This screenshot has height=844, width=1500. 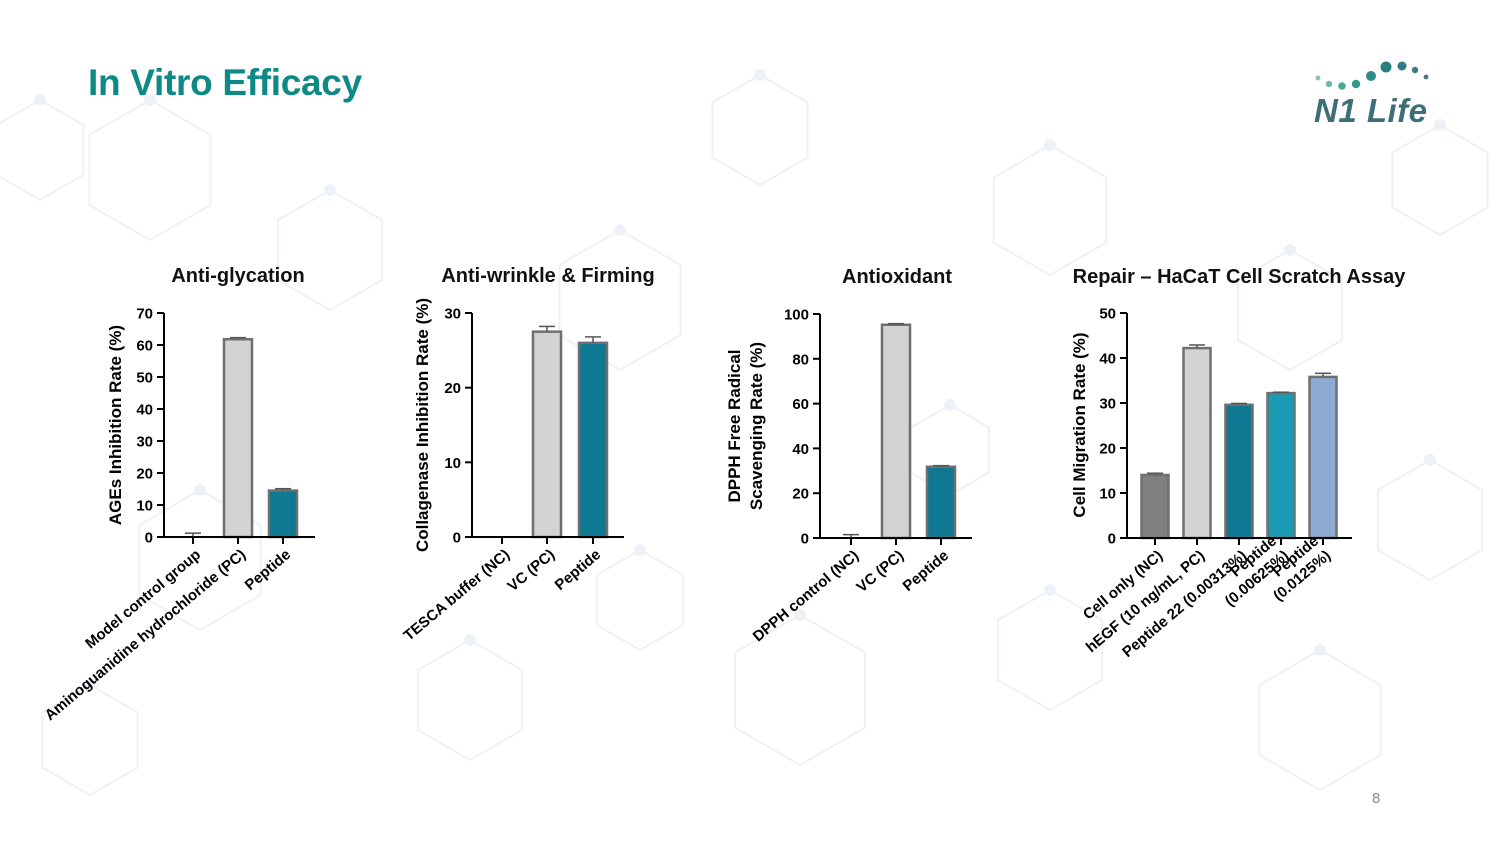 What do you see at coordinates (1376, 798) in the screenshot?
I see `page-number: 8` at bounding box center [1376, 798].